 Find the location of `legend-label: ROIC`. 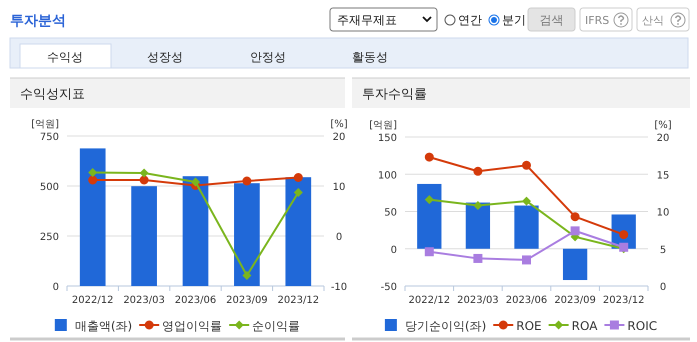

legend-label: ROIC is located at coordinates (642, 326).